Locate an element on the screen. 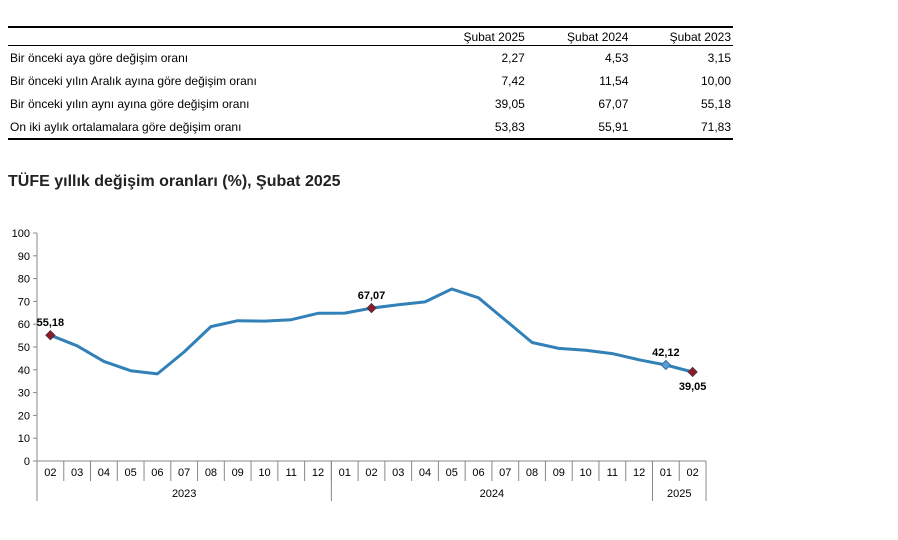  y-tick-label: 0 is located at coordinates (27, 462).